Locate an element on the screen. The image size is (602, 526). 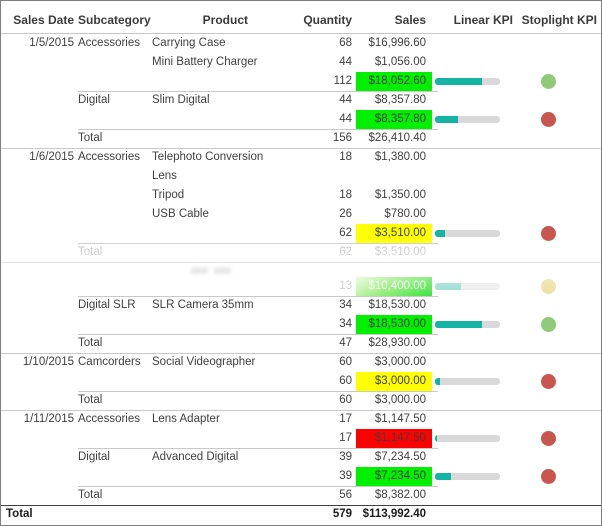
cell-sales-date: 1/11/2015 is located at coordinates (48, 419).